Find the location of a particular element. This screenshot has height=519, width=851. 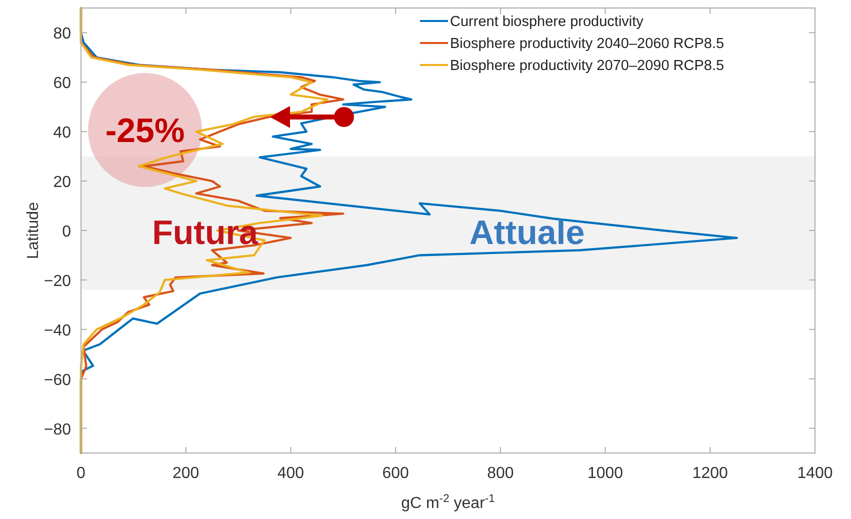

x-tick-label: 0 is located at coordinates (81, 473).